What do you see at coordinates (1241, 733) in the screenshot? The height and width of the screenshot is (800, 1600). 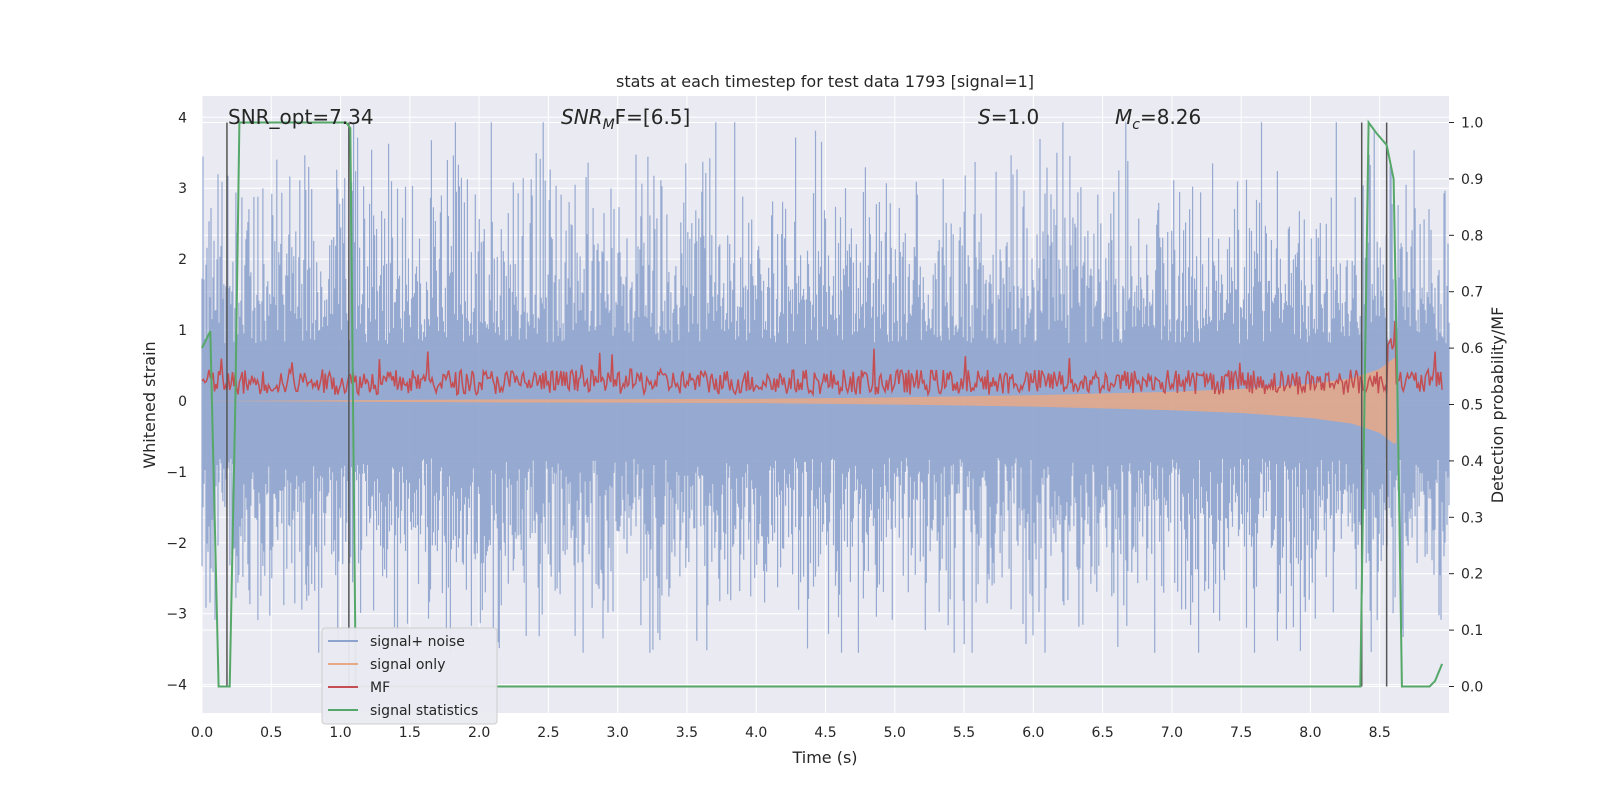 I see `x-tick-label: 7.5` at bounding box center [1241, 733].